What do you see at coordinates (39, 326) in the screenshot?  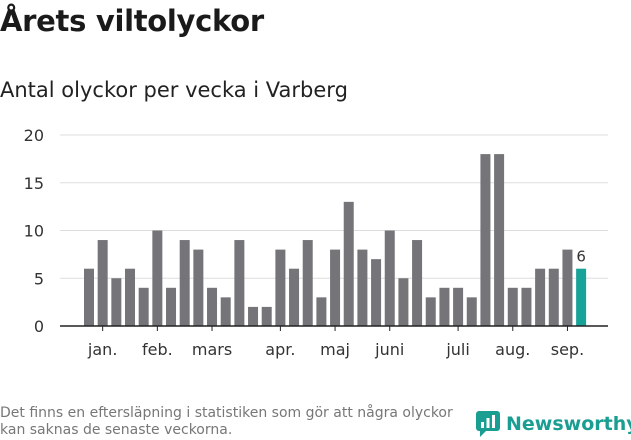 I see `y-tick-label: 0` at bounding box center [39, 326].